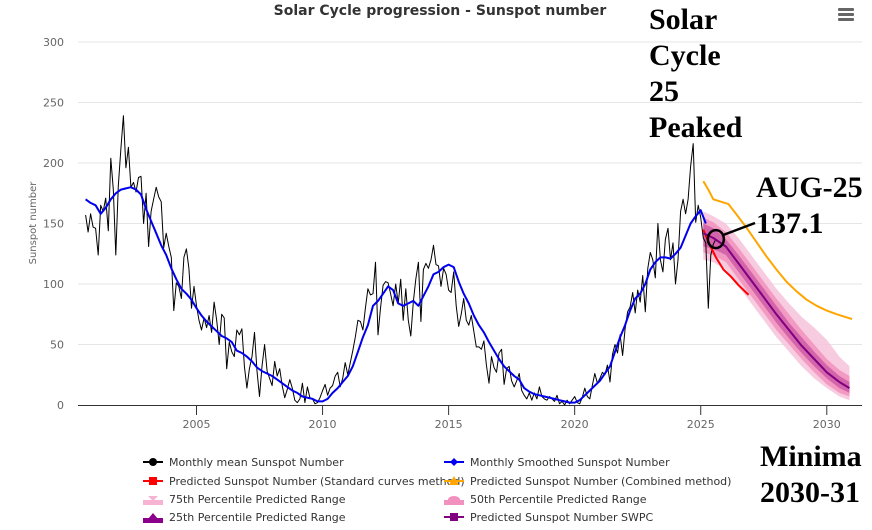 The height and width of the screenshot is (530, 872). What do you see at coordinates (454, 500) in the screenshot?
I see `area-legend-symbol-icon` at bounding box center [454, 500].